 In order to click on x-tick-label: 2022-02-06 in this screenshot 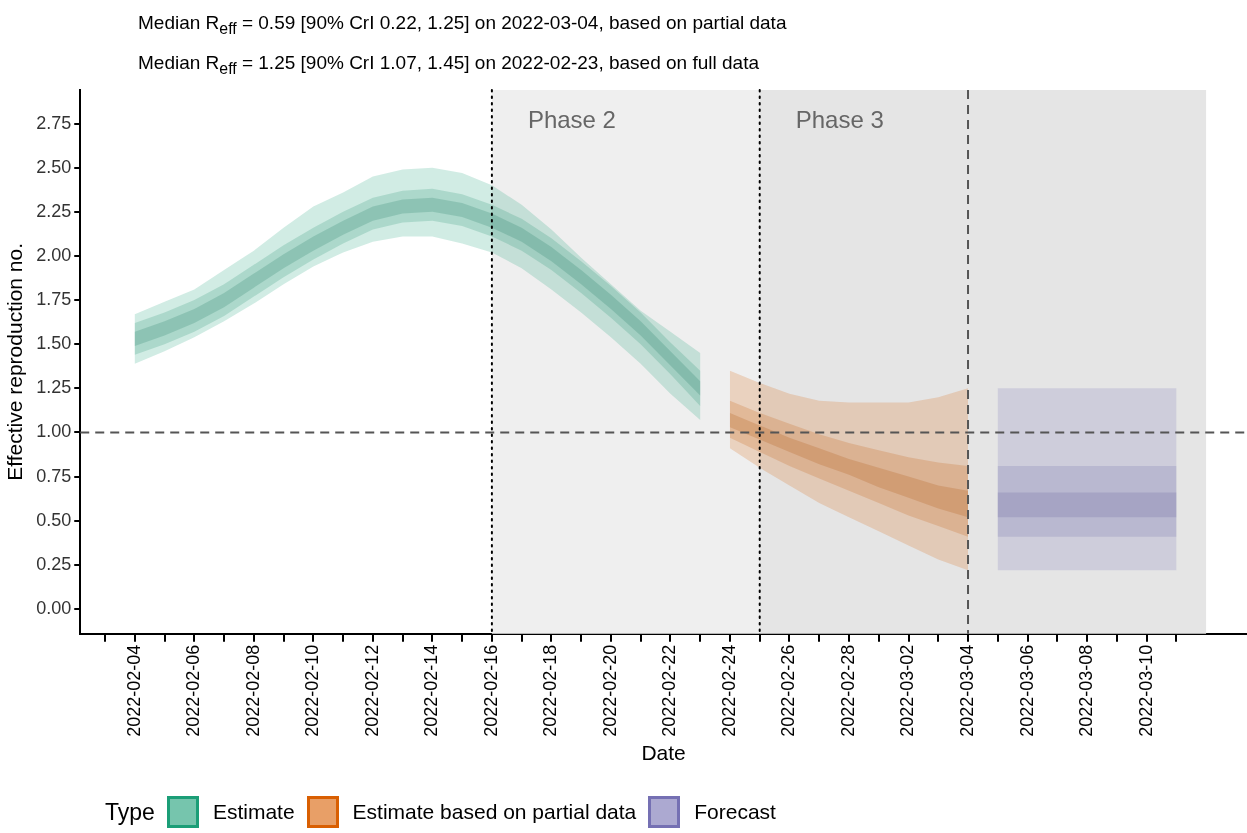, I will do `click(193, 690)`.